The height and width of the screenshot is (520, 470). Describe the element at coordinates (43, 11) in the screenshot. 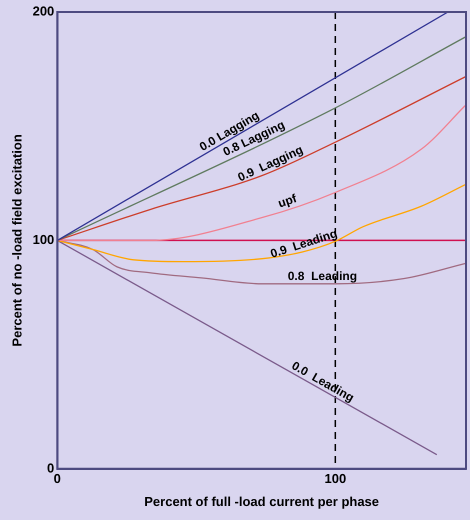

I see `y-tick-label: 200` at that location.